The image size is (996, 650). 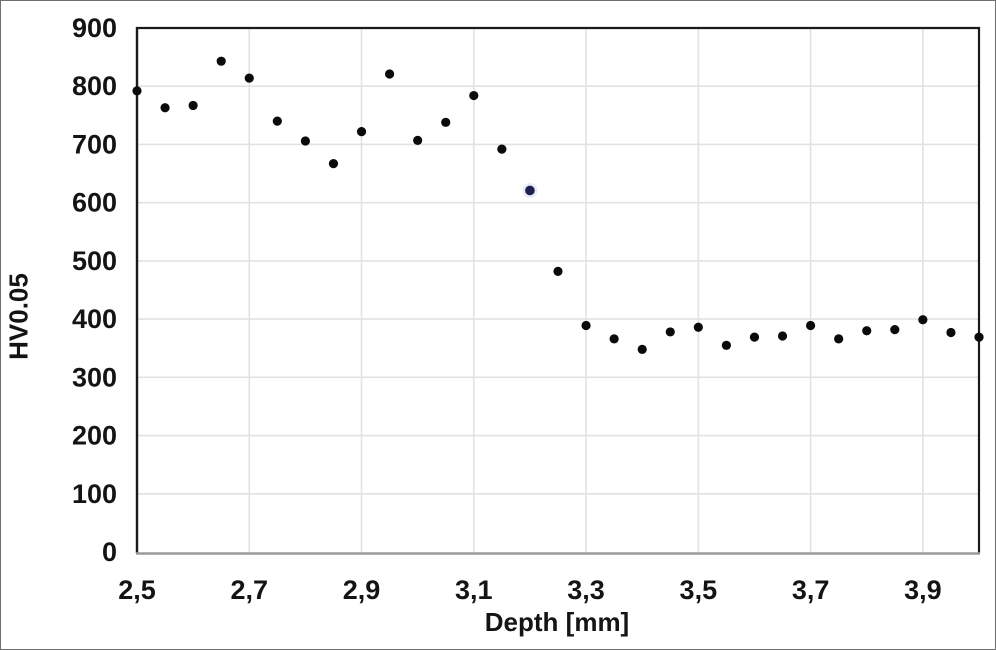 I want to click on highlighted-data-point, so click(x=530, y=190).